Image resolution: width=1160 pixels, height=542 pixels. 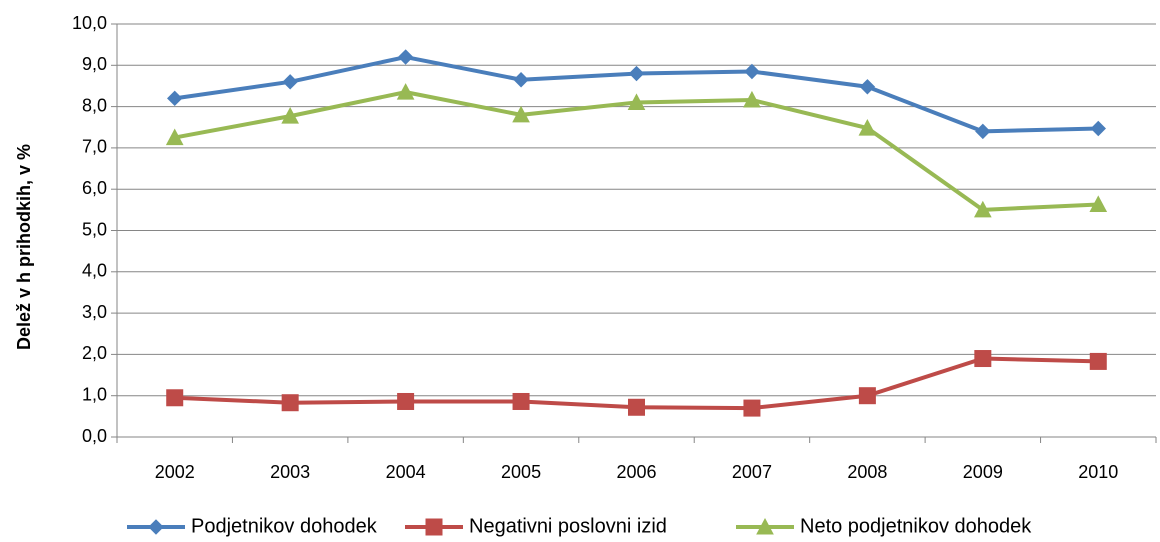 What do you see at coordinates (284, 526) in the screenshot?
I see `legend-label: Podjetnikov dohodek` at bounding box center [284, 526].